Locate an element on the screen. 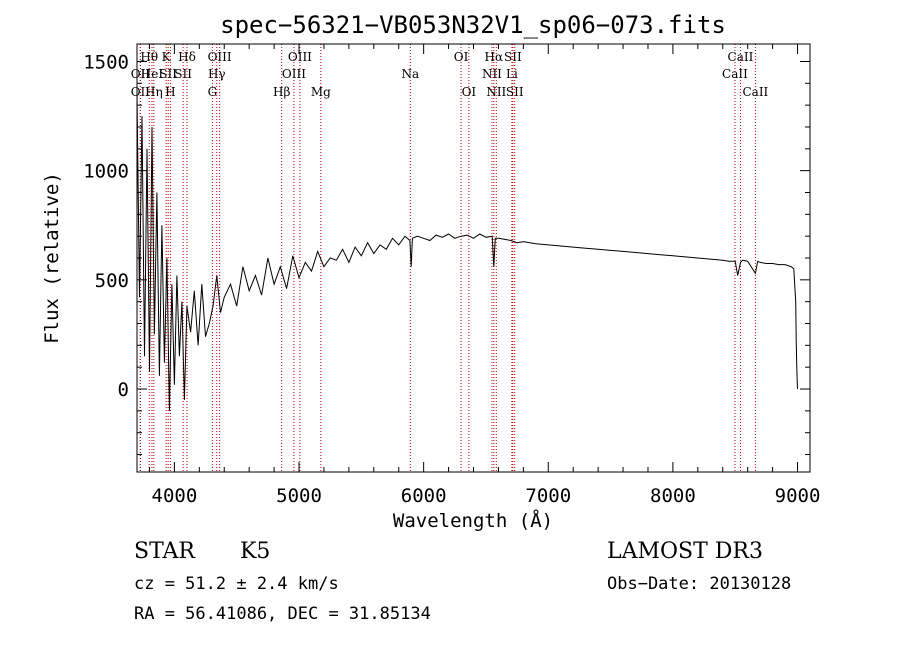 The width and height of the screenshot is (900, 649). x-tick-label: 7000 is located at coordinates (548, 496).